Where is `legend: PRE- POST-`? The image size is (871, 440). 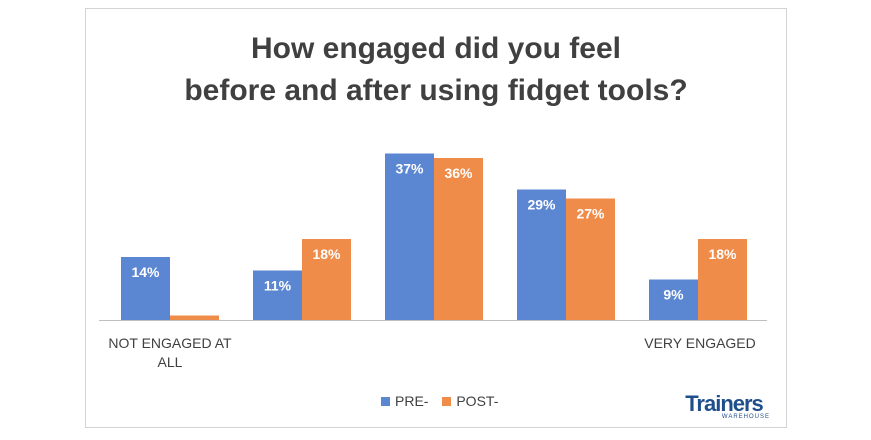
legend: PRE- POST- is located at coordinates (439, 401).